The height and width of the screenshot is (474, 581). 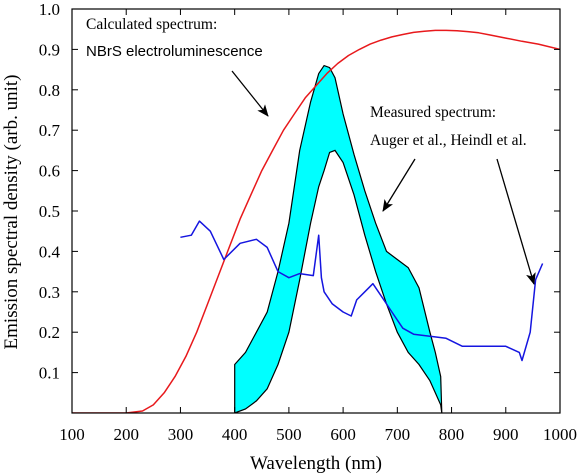 I want to click on x-tick-label: 400, so click(x=235, y=434).